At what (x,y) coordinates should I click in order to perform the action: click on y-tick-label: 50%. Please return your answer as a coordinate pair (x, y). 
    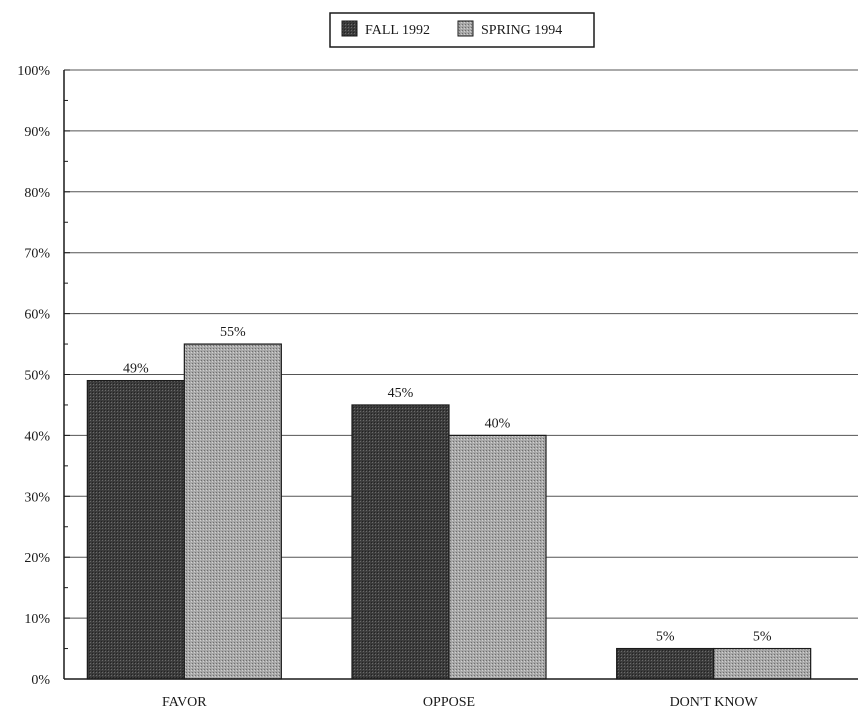
    Looking at the image, I should click on (37, 376).